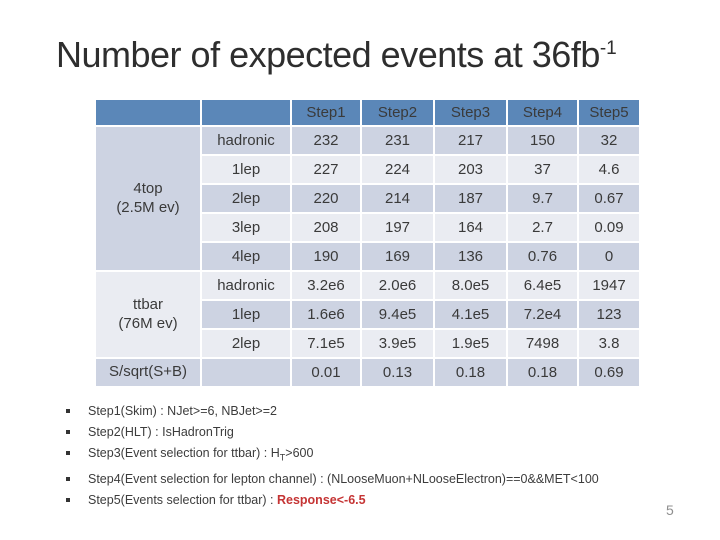  Describe the element at coordinates (299, 453) in the screenshot. I see `footnote-text: >600` at that location.